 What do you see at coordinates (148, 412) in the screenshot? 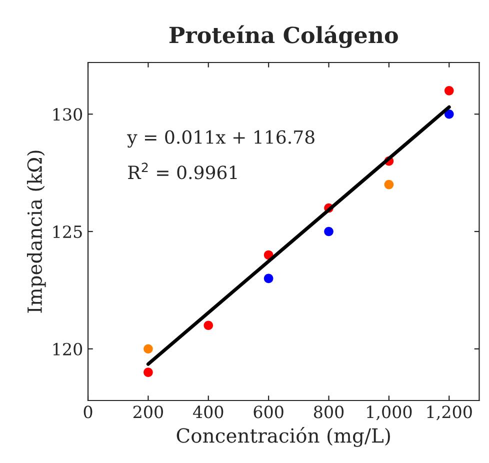
I see `x-tick-label: 200` at bounding box center [148, 412].